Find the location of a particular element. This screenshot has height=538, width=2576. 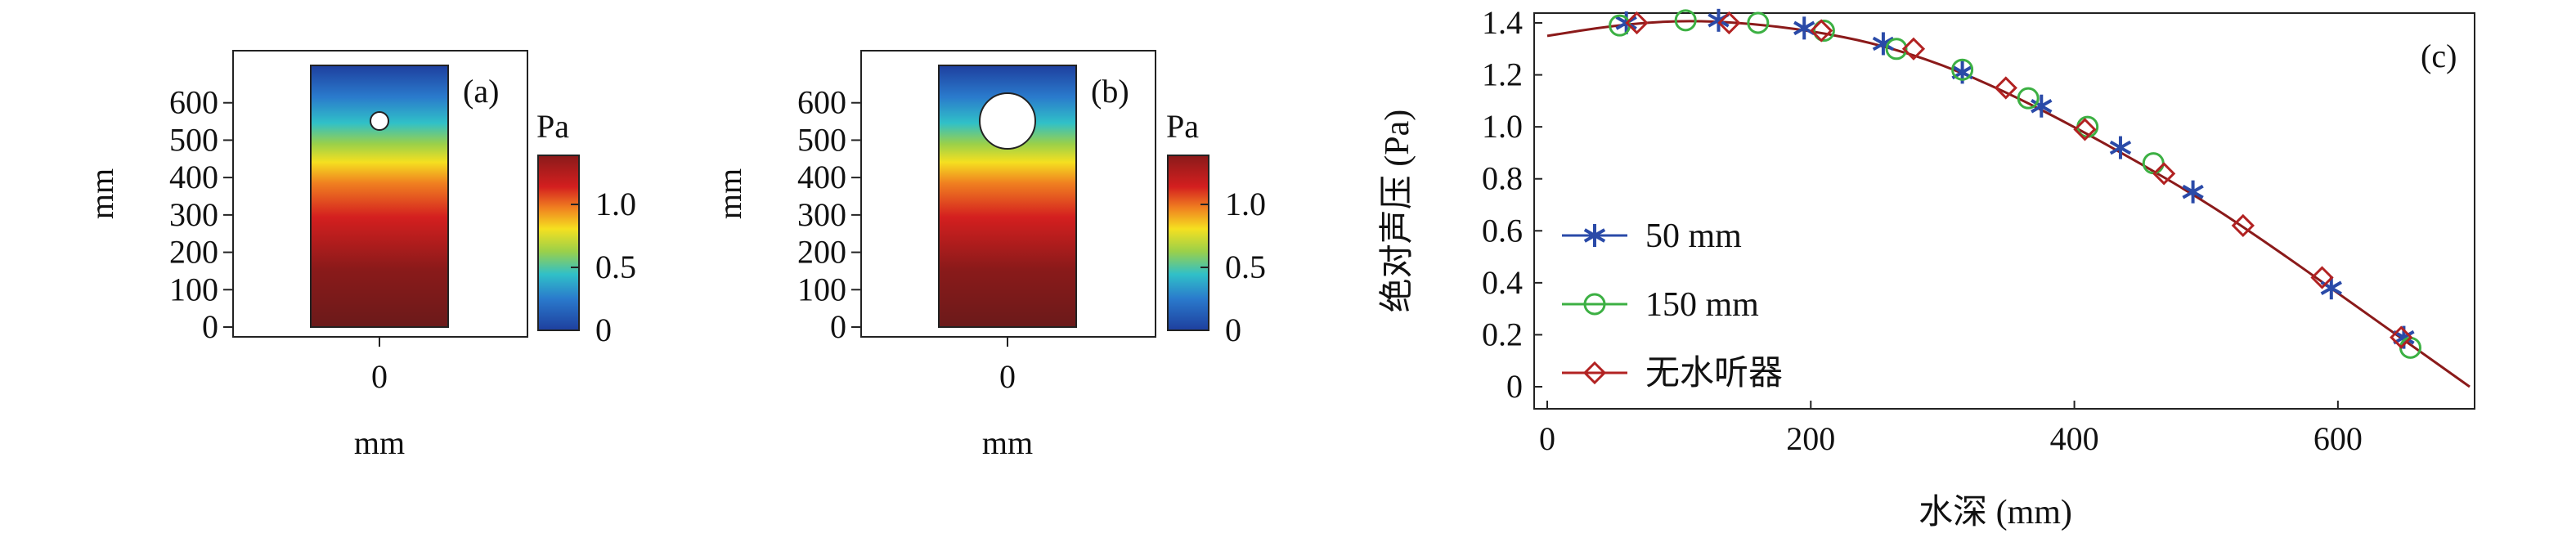

y-tick-label: 0.2 is located at coordinates (1503, 334).